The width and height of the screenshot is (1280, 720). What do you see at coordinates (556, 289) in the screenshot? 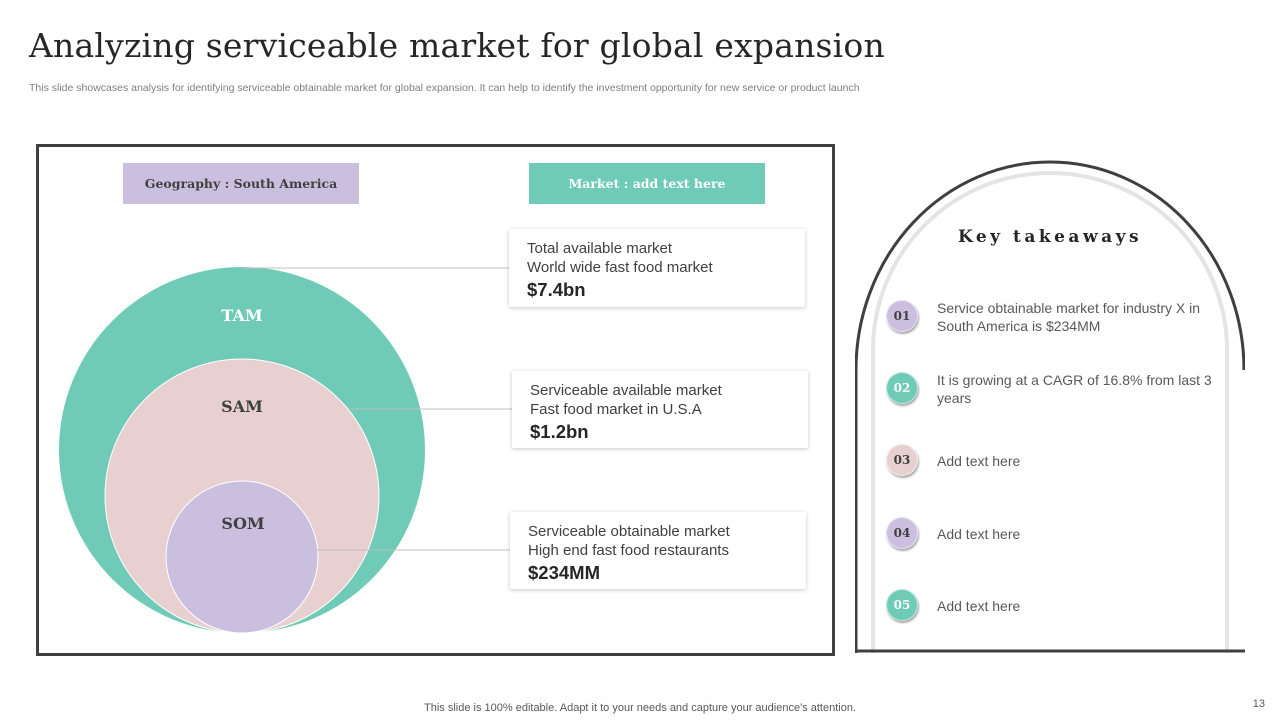
I see `tam-card-value: $7.4bn` at bounding box center [556, 289].